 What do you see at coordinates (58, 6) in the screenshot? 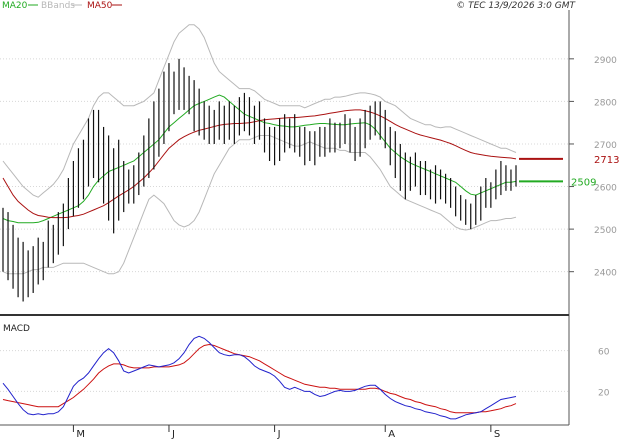
I see `legend-bbands-label: BBands` at bounding box center [58, 6].